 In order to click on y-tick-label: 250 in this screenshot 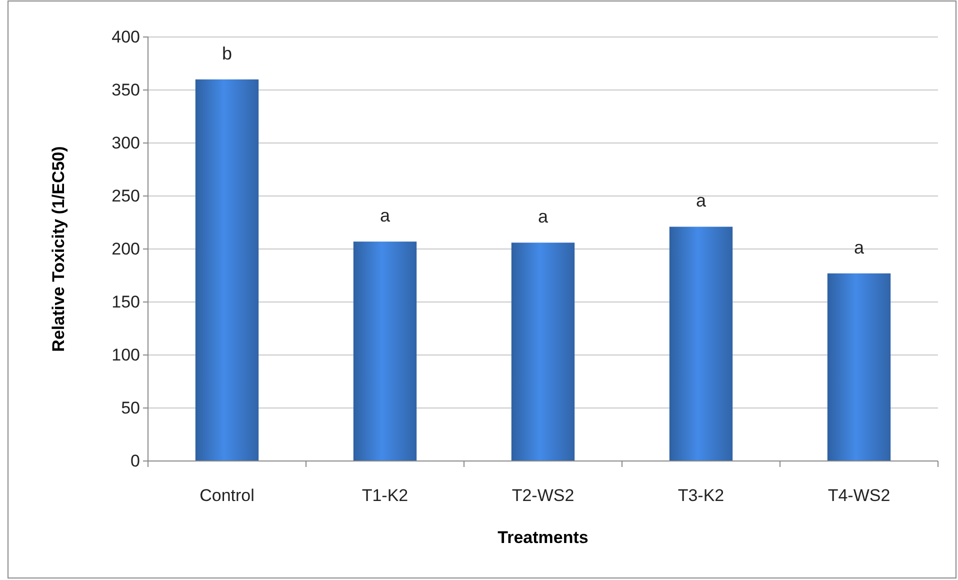, I will do `click(126, 196)`.